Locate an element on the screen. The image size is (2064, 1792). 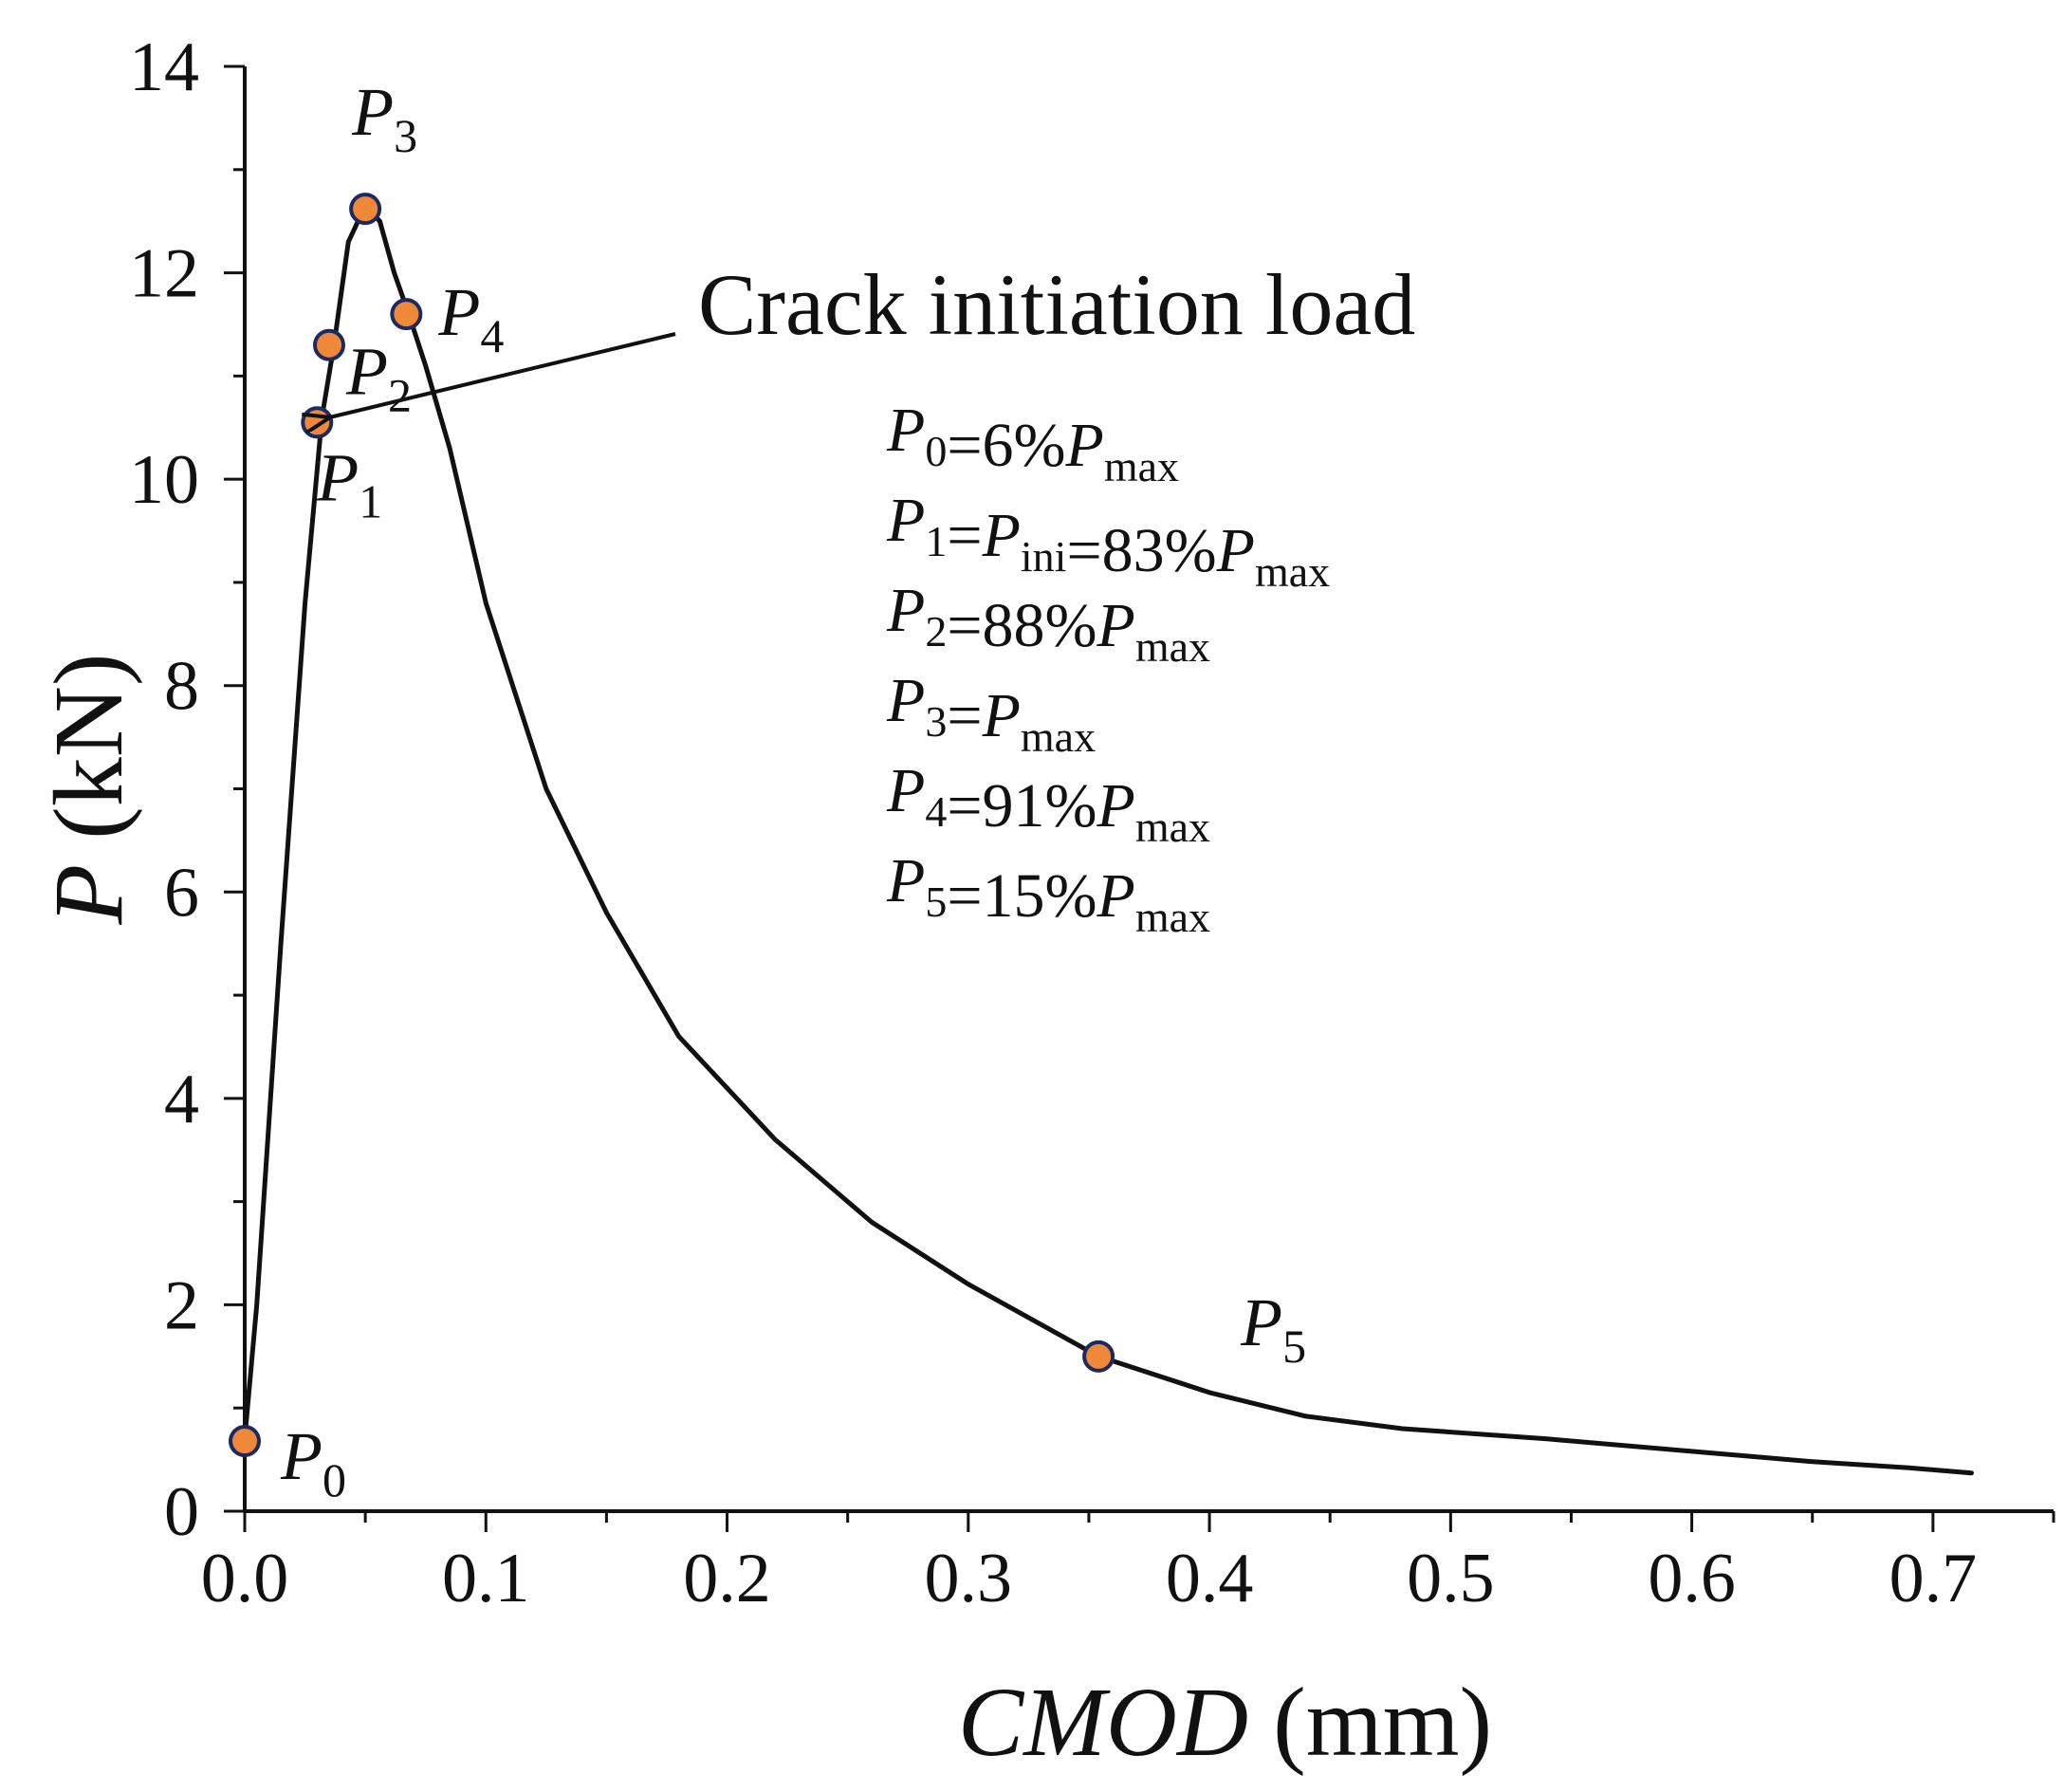
marker-label-p3: P3 is located at coordinates (384, 118).